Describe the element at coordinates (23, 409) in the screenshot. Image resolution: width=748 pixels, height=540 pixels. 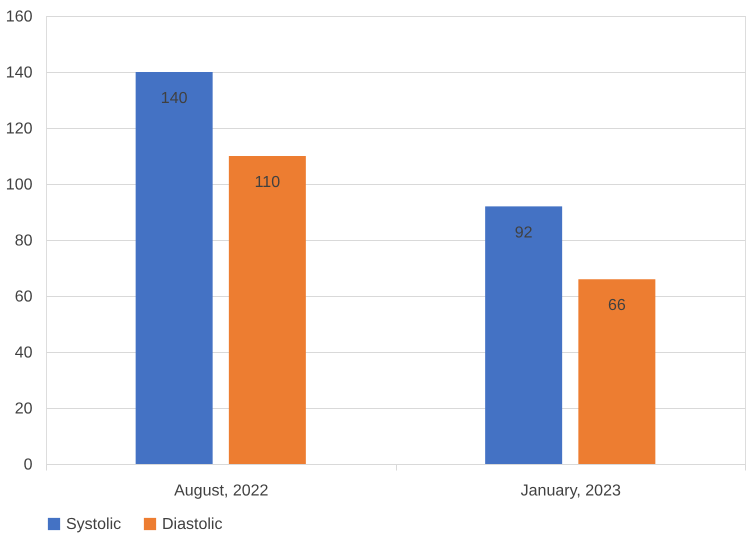
I see `y-tick-label: 20` at that location.